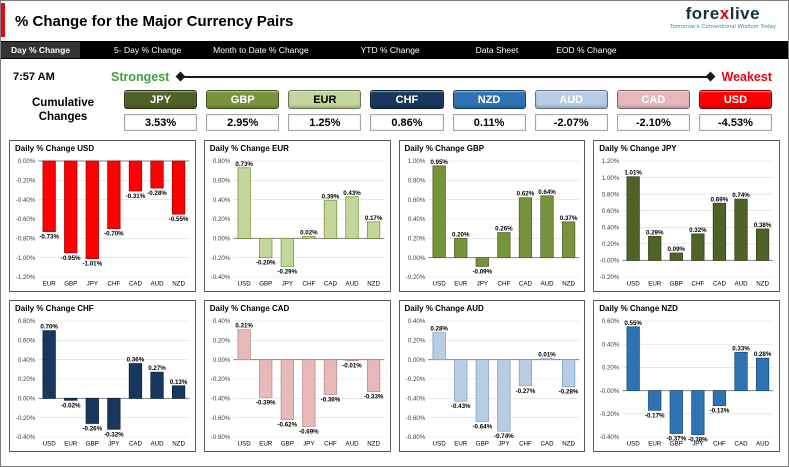 The height and width of the screenshot is (467, 789). I want to click on tab-day-pct-change: Day % Change, so click(41, 50).